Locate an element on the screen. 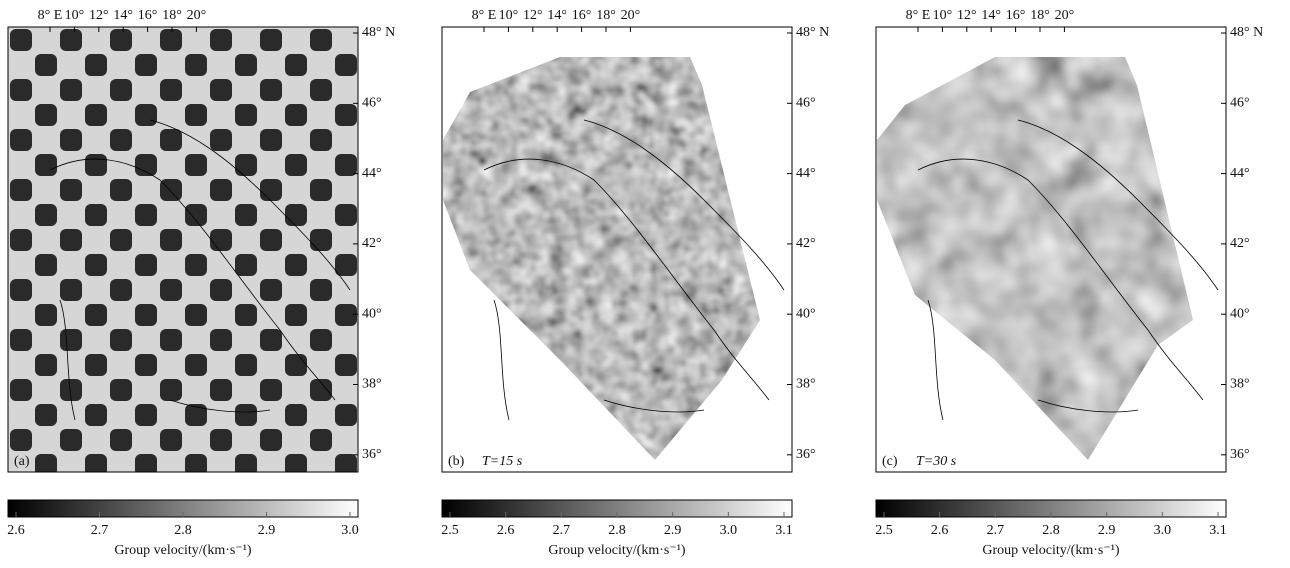 This screenshot has width=1290, height=568. panel-period: T=15 s is located at coordinates (502, 461).